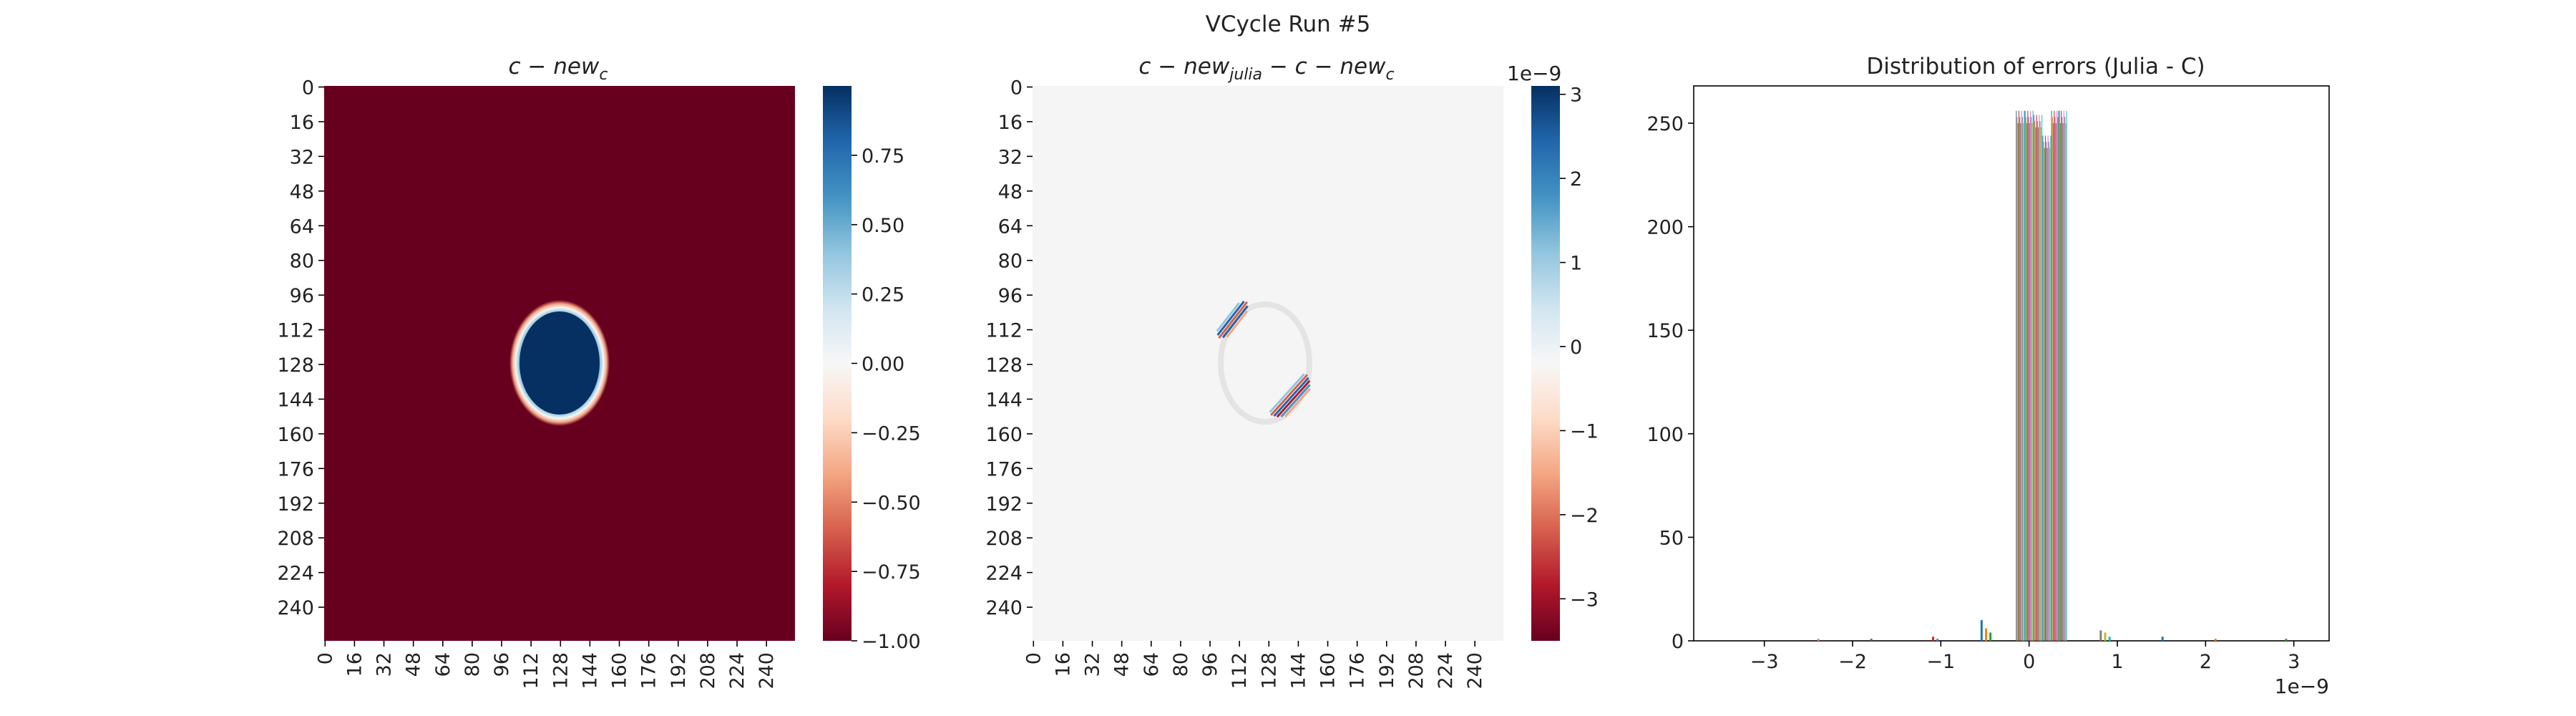 Image resolution: width=2576 pixels, height=716 pixels. I want to click on colorbar-tick-label: 2, so click(1576, 179).